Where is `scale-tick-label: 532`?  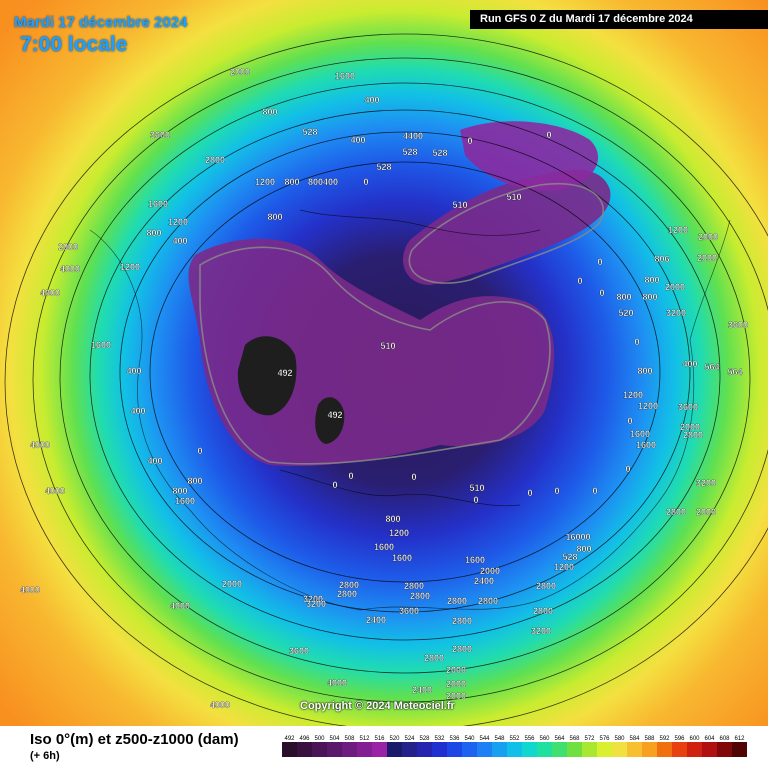 scale-tick-label: 532 is located at coordinates (439, 739).